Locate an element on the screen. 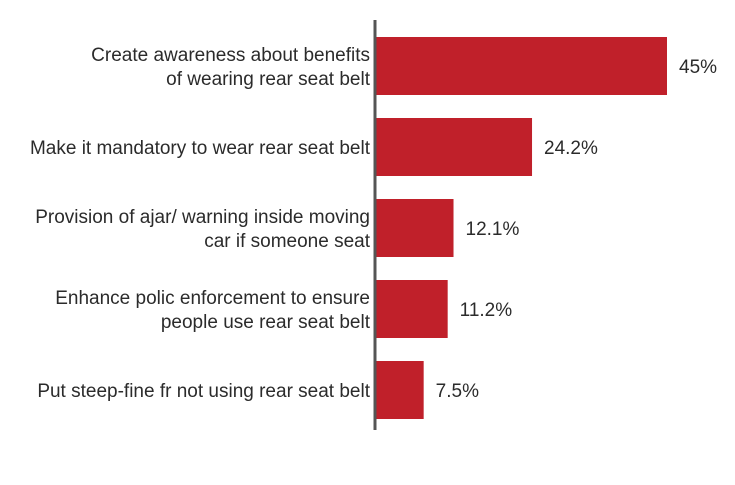 The width and height of the screenshot is (735, 485). value-label-3: 12.1% is located at coordinates (493, 229).